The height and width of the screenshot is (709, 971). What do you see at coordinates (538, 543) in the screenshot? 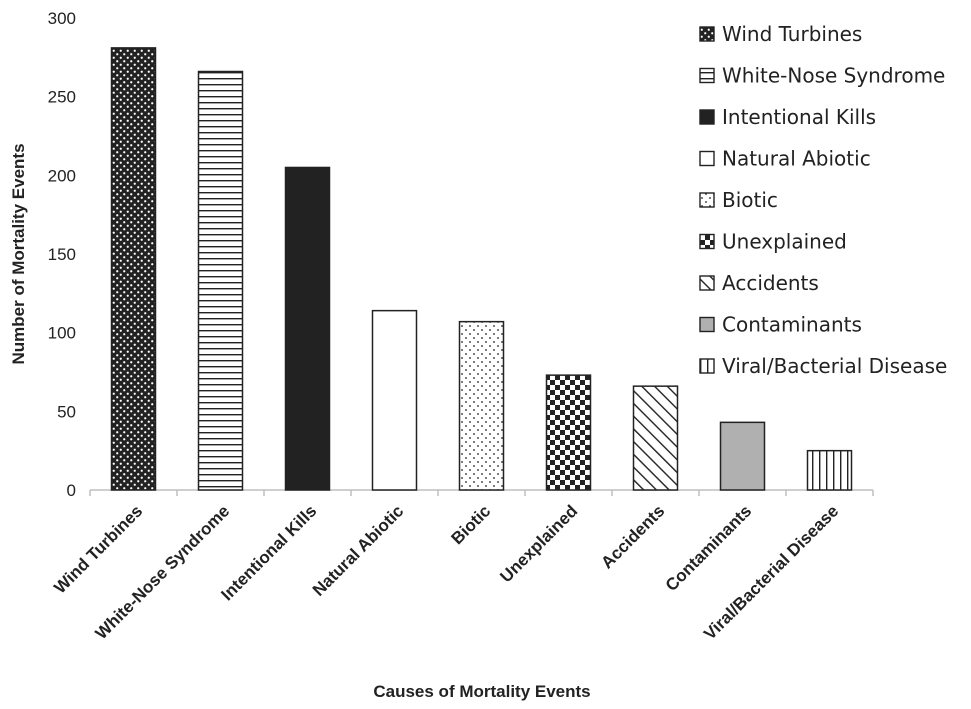
I see `x-tick-label: Unexplained` at bounding box center [538, 543].